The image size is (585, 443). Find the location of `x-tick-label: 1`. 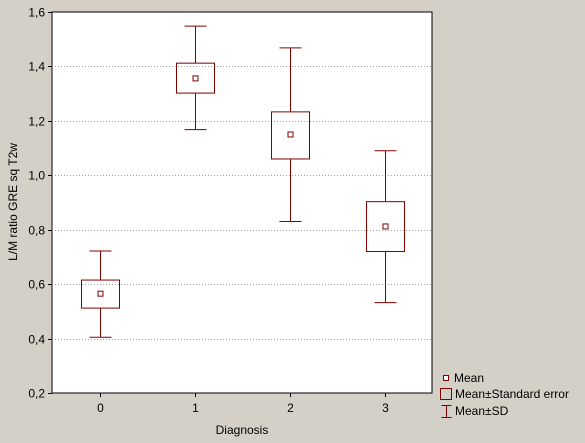

x-tick-label: 1 is located at coordinates (195, 408).